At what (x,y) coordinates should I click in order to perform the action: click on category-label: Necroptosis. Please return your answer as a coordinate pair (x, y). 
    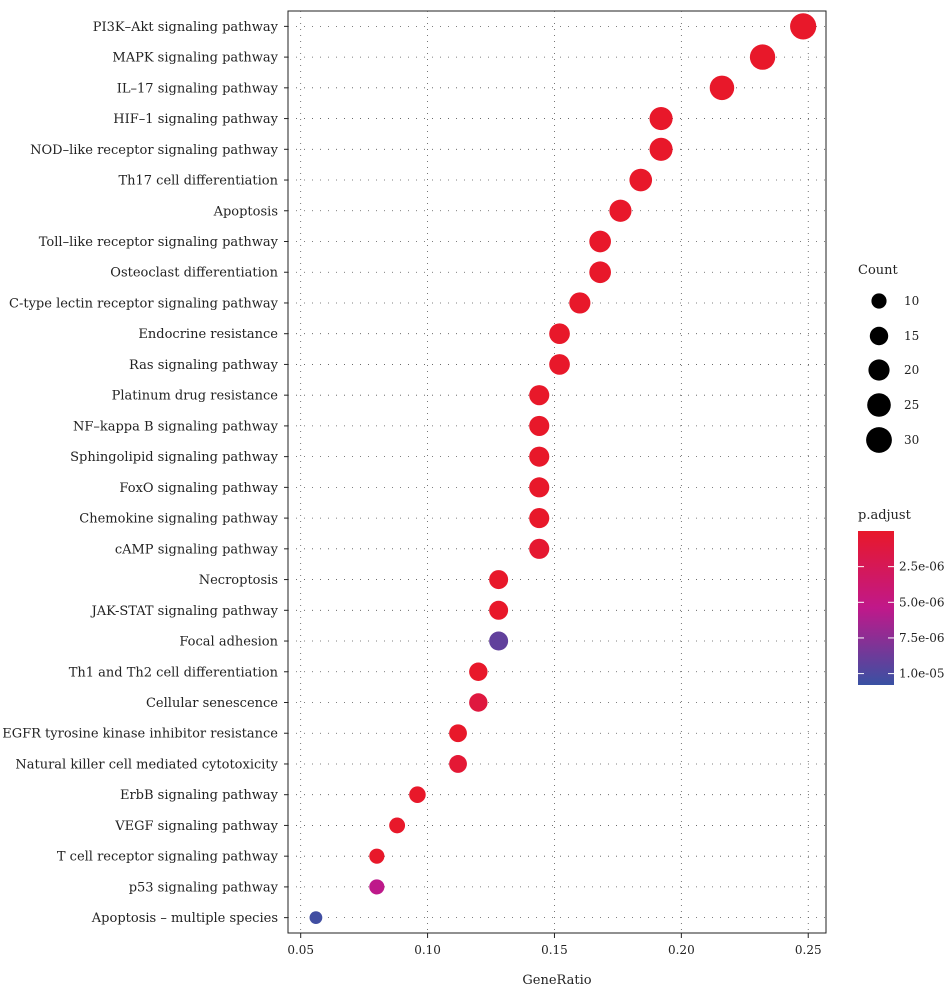
    Looking at the image, I should click on (238, 580).